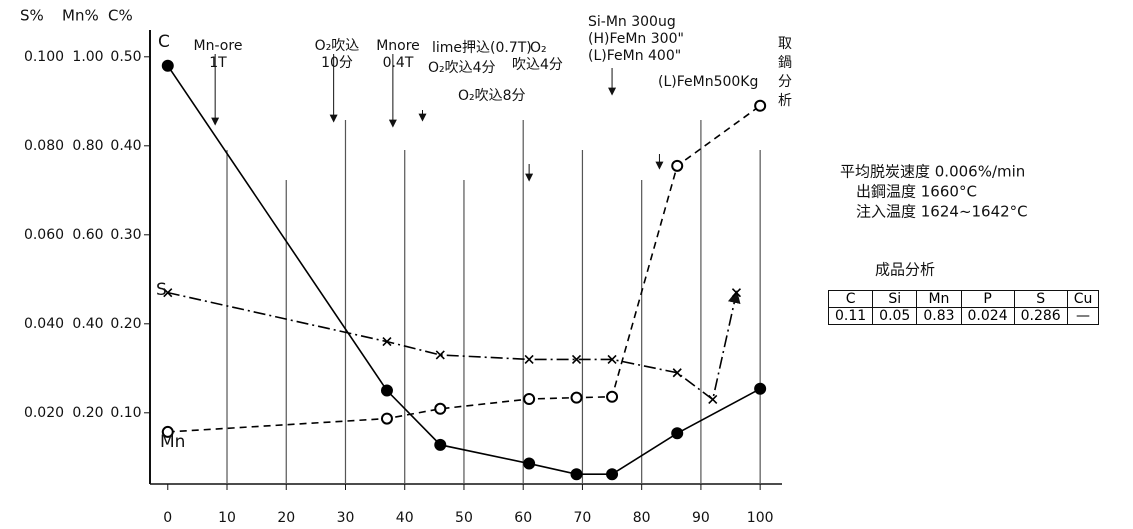 This screenshot has height=529, width=1133. Describe the element at coordinates (398, 46) in the screenshot. I see `annotation: Mnore` at that location.